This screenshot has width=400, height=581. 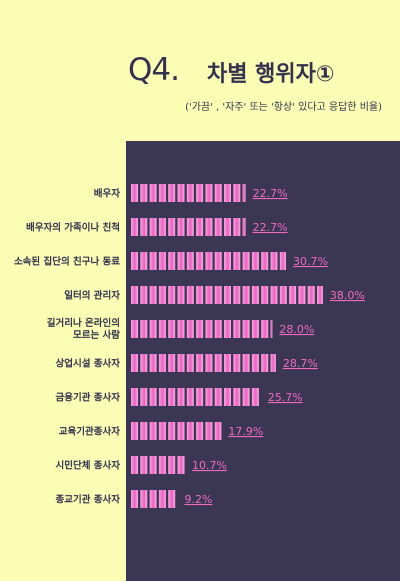 I want to click on category-label: 금융기관 종사자, so click(x=88, y=398).